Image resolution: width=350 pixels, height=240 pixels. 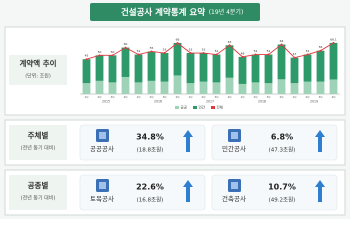 What do you see at coordinates (282, 150) in the screenshot?
I see `card-amount: (47.3조원)` at bounding box center [282, 150].